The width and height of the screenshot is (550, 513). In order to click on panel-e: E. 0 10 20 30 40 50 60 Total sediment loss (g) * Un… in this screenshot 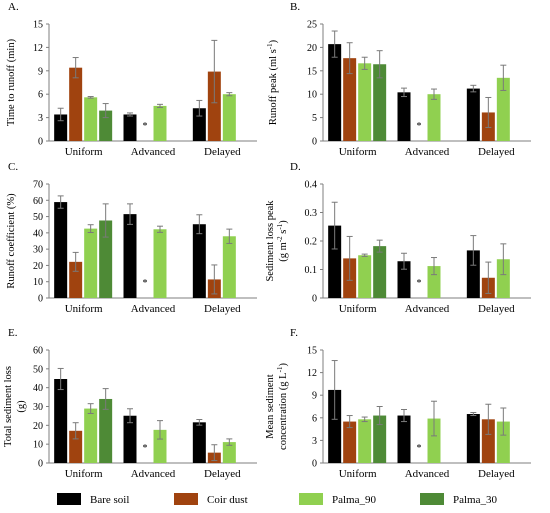, I will do `click(130, 403)`.